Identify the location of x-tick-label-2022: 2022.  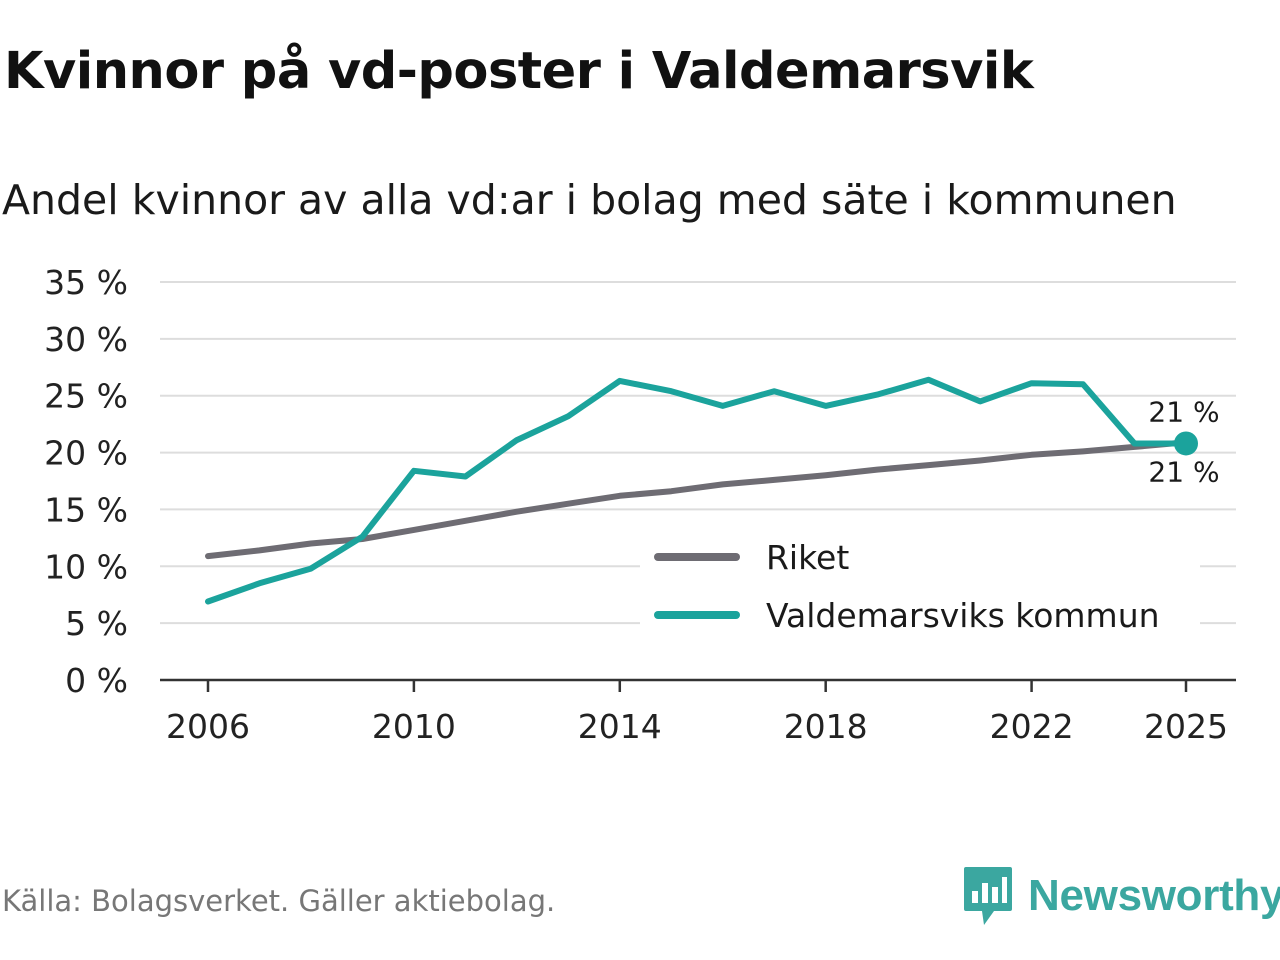
(1032, 726).